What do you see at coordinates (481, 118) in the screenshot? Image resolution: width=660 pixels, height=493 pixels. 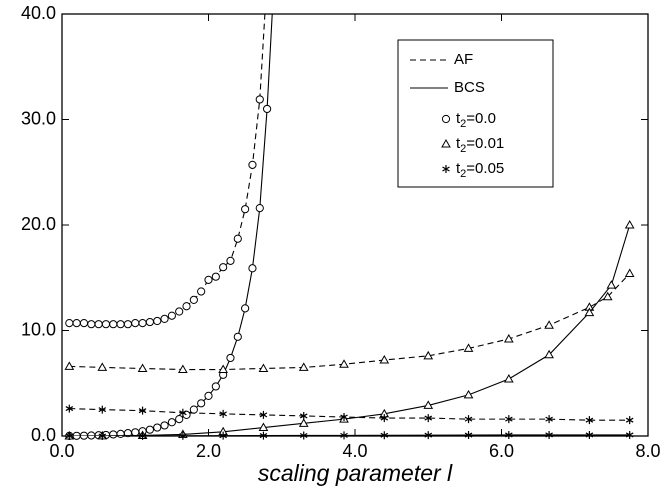 I see `legend-label-rest: =0.0` at bounding box center [481, 118].